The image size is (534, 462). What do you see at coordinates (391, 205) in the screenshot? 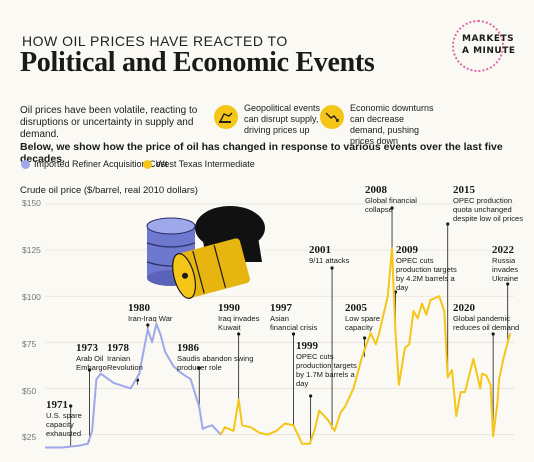
I see `annotation-text: Global financial collapse` at bounding box center [391, 205].